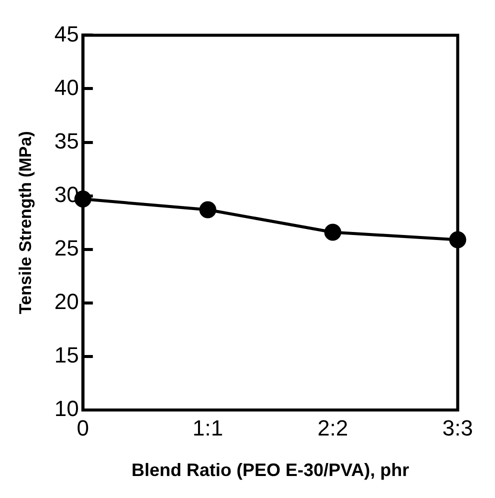 This screenshot has height=498, width=495. I want to click on y-tick-label: 45, so click(66, 33).